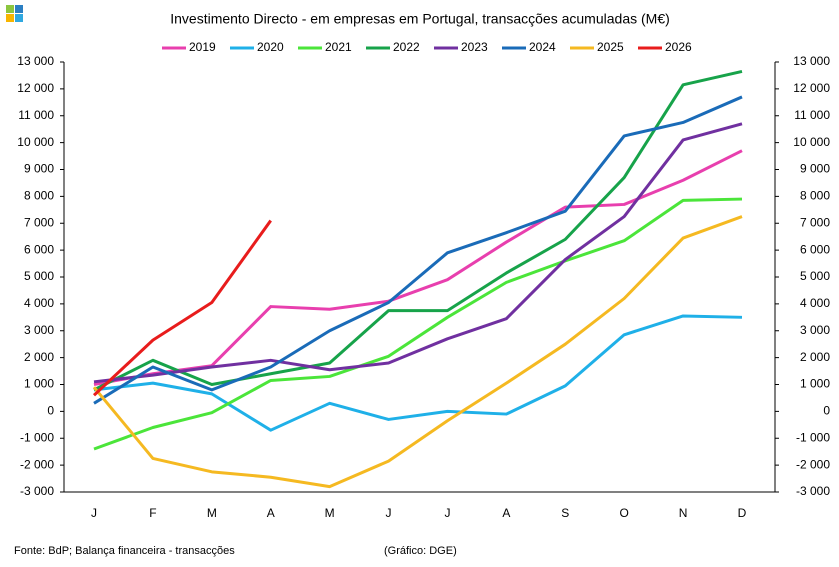  Describe the element at coordinates (37, 491) in the screenshot. I see `y-tick-label: -3 000` at that location.